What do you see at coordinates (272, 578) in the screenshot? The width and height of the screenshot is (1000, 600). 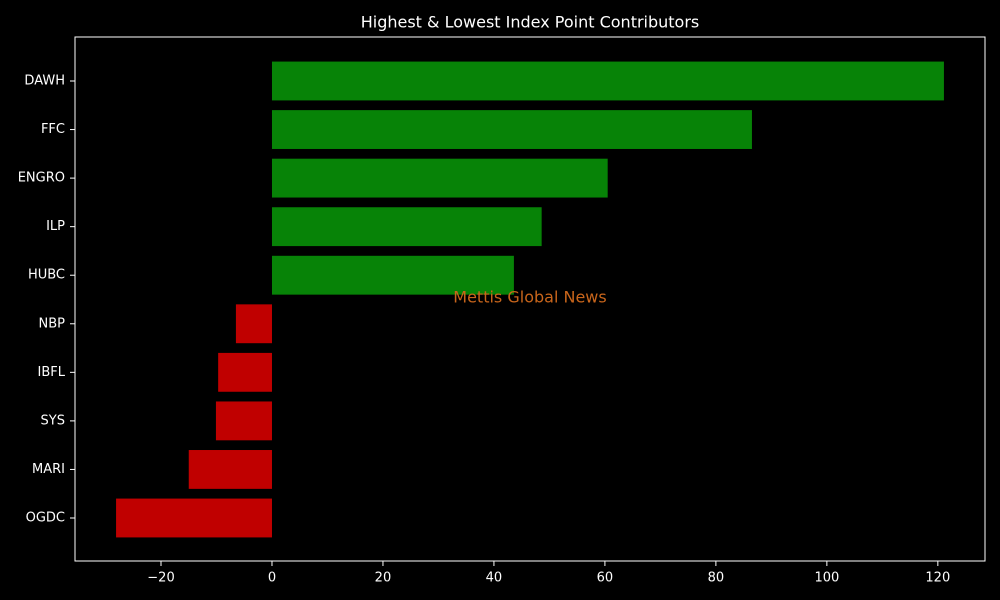 I see `x-tick-label: 0` at bounding box center [272, 578].